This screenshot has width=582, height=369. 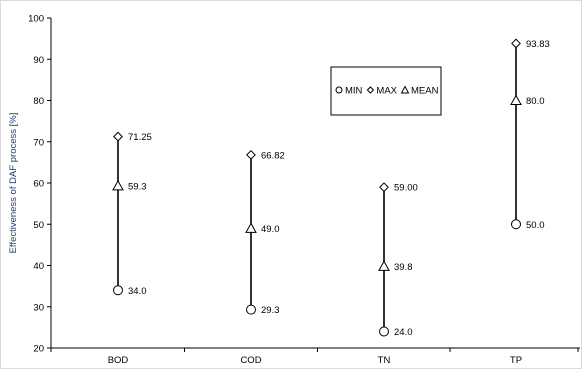 I want to click on y-tick-label: 20, so click(x=38, y=349).